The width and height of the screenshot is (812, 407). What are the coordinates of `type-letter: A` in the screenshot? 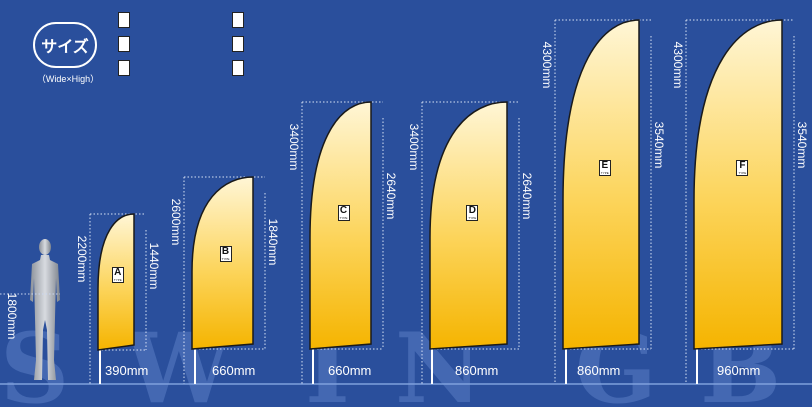 It's located at (118, 273).